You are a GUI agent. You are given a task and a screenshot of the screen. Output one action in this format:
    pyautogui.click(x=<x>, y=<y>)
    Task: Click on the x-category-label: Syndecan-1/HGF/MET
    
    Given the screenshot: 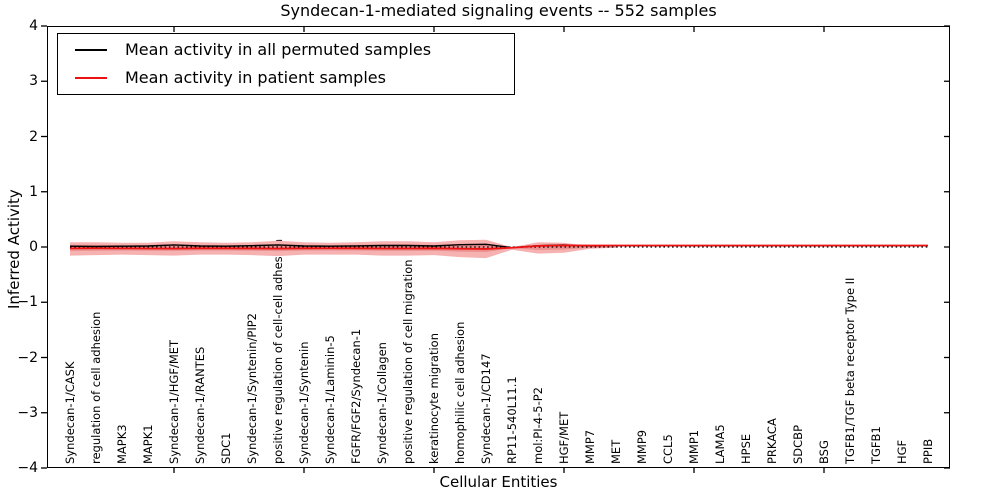 What is the action you would take?
    pyautogui.click(x=174, y=401)
    